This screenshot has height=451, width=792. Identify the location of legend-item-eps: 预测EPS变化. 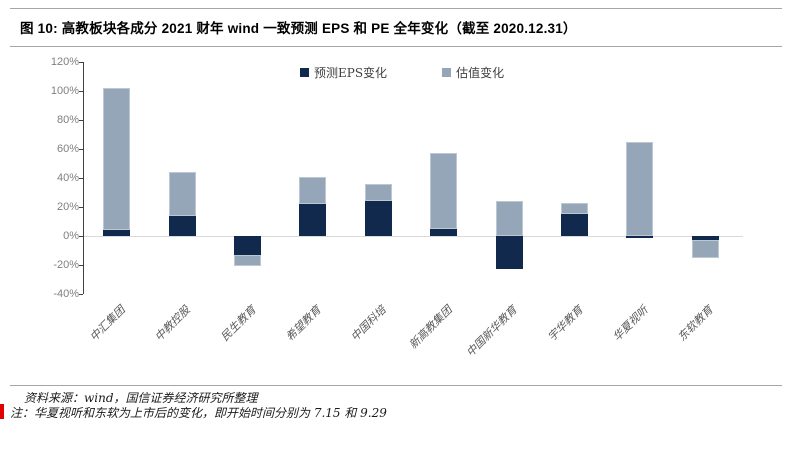
(343, 72).